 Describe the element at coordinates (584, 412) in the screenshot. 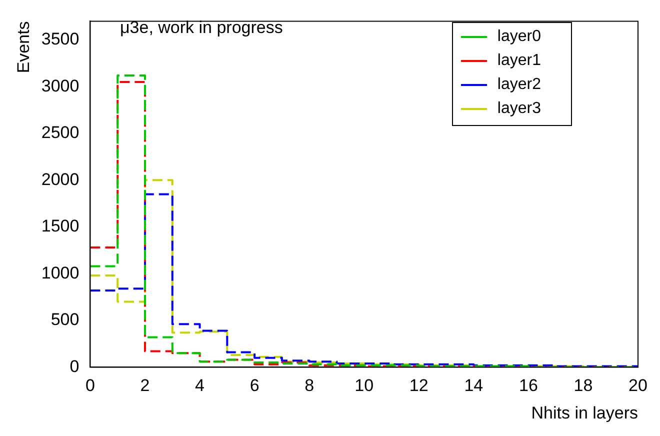

I see `x-axis-title: Nhits in layers` at that location.